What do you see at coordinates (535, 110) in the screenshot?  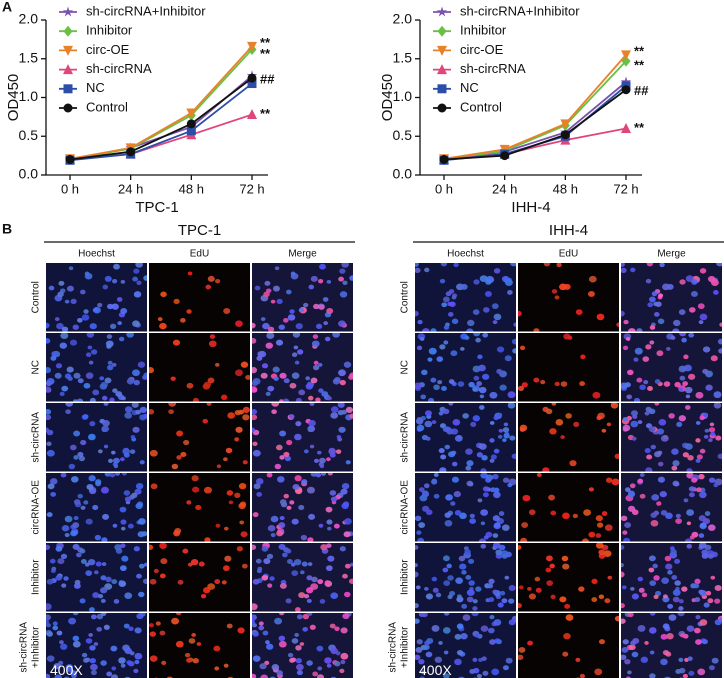 I see `series-line` at bounding box center [535, 110].